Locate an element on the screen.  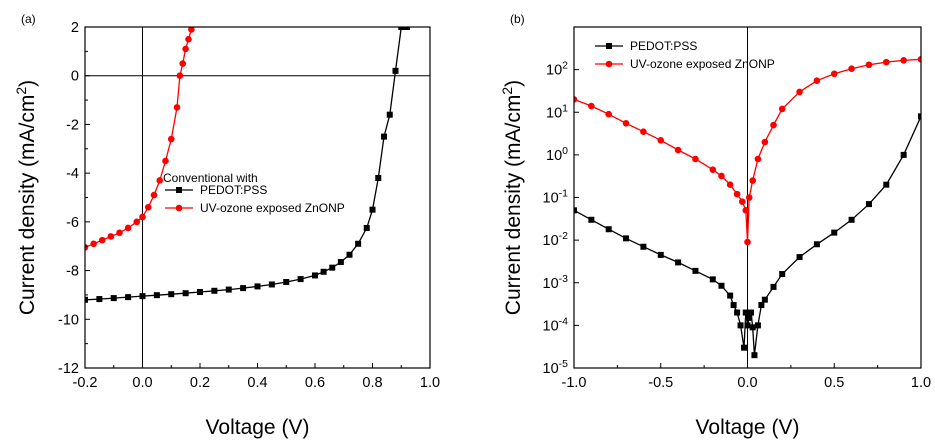
y-tick-exponent: -3 is located at coordinates (563, 279).